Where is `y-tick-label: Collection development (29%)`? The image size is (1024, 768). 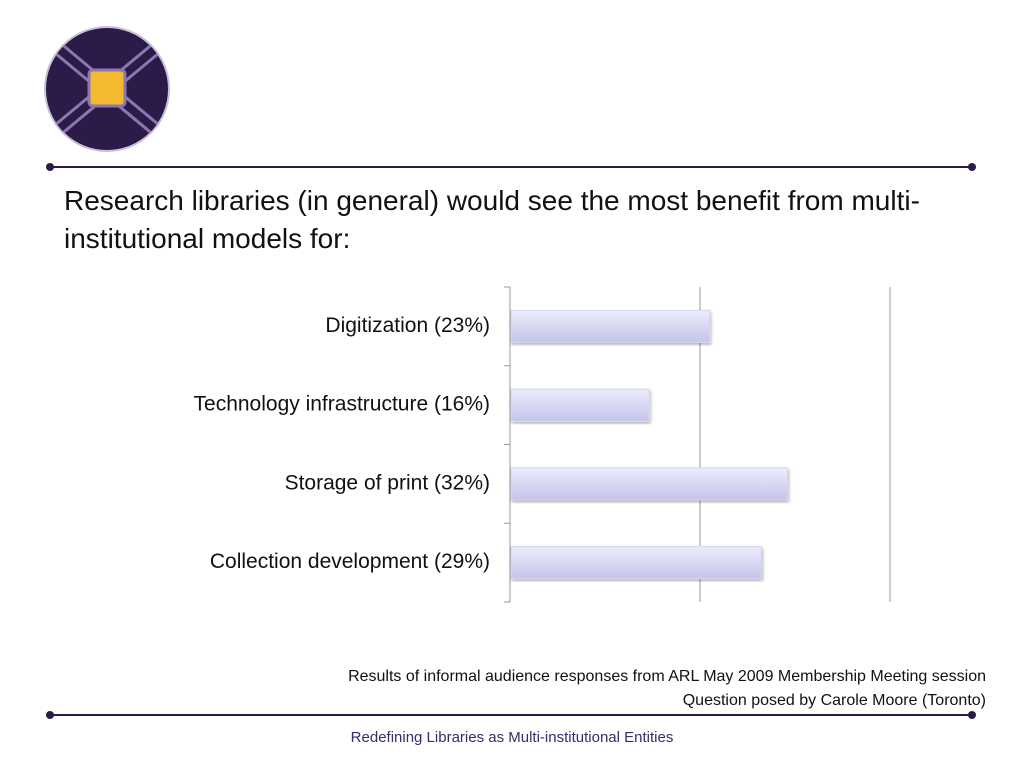 y-tick-label: Collection development (29%) is located at coordinates (350, 561).